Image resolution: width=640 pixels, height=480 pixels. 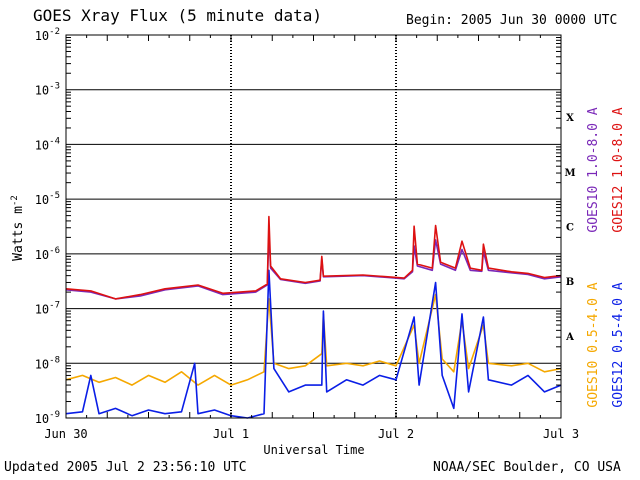 What do you see at coordinates (527, 467) in the screenshot?
I see `source-credit: NOAA/SEC Boulder, CO USA` at bounding box center [527, 467].